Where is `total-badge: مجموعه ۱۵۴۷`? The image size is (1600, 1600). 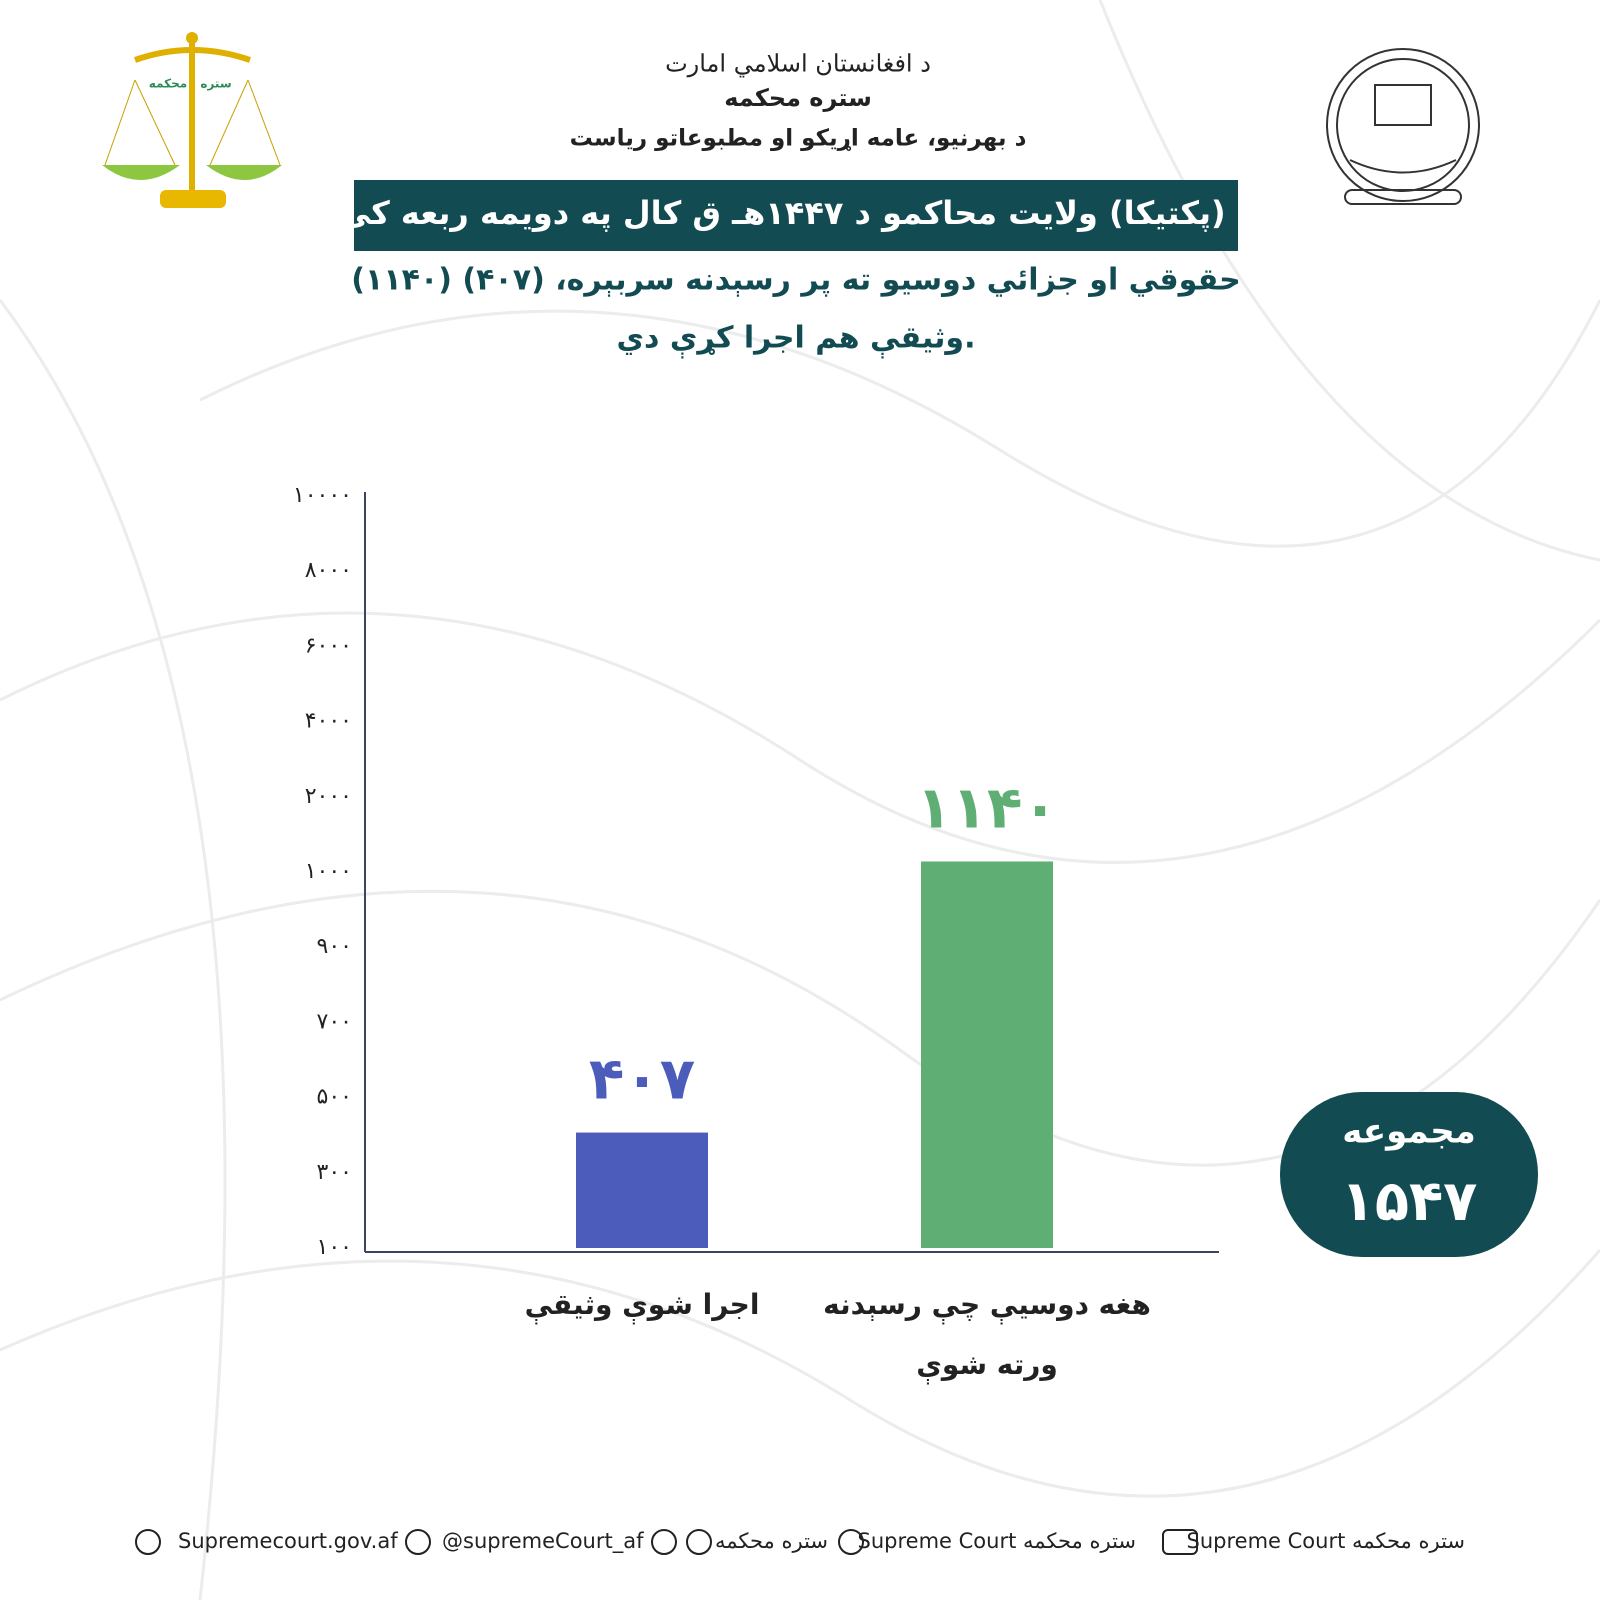 total-badge: مجموعه ۱۵۴۷ is located at coordinates (1409, 1174).